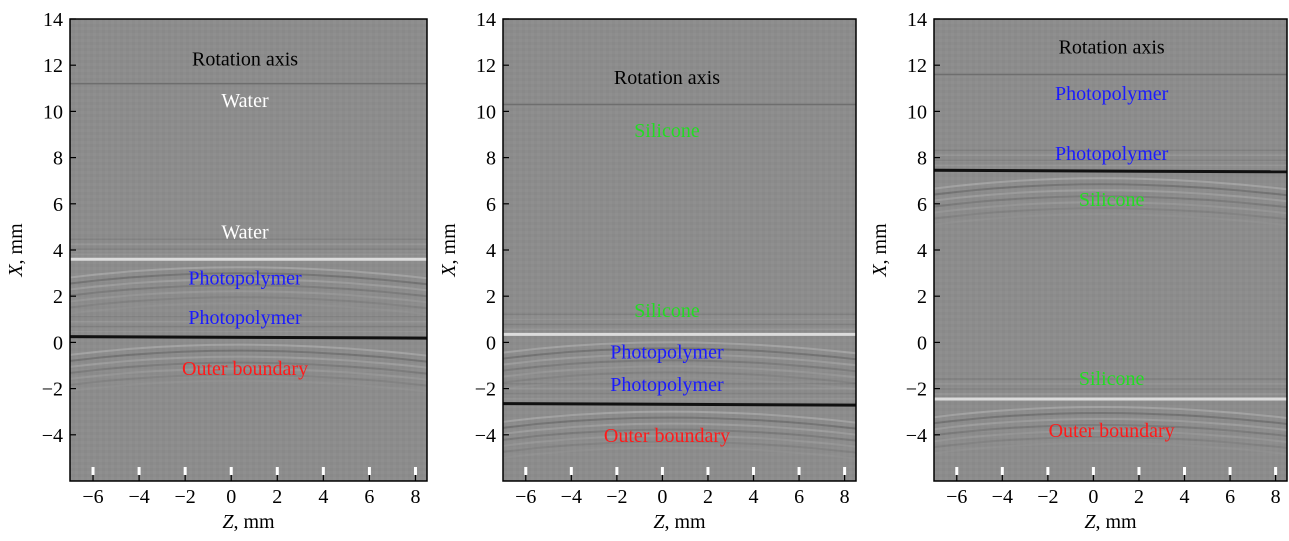 The image size is (1289, 541). Describe the element at coordinates (245, 369) in the screenshot. I see `region-label: Outer boundary` at that location.